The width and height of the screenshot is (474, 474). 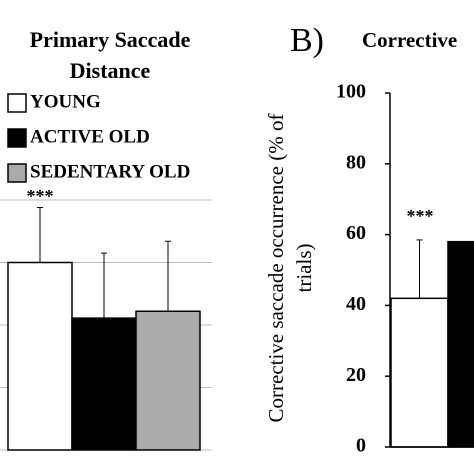 What do you see at coordinates (361, 446) in the screenshot?
I see `y-tick-label: 0` at bounding box center [361, 446].